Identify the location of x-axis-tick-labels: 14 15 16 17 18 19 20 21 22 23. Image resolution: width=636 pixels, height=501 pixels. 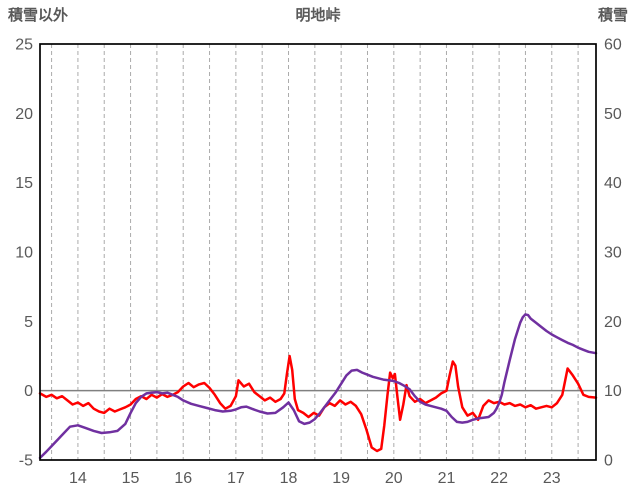
(315, 478).